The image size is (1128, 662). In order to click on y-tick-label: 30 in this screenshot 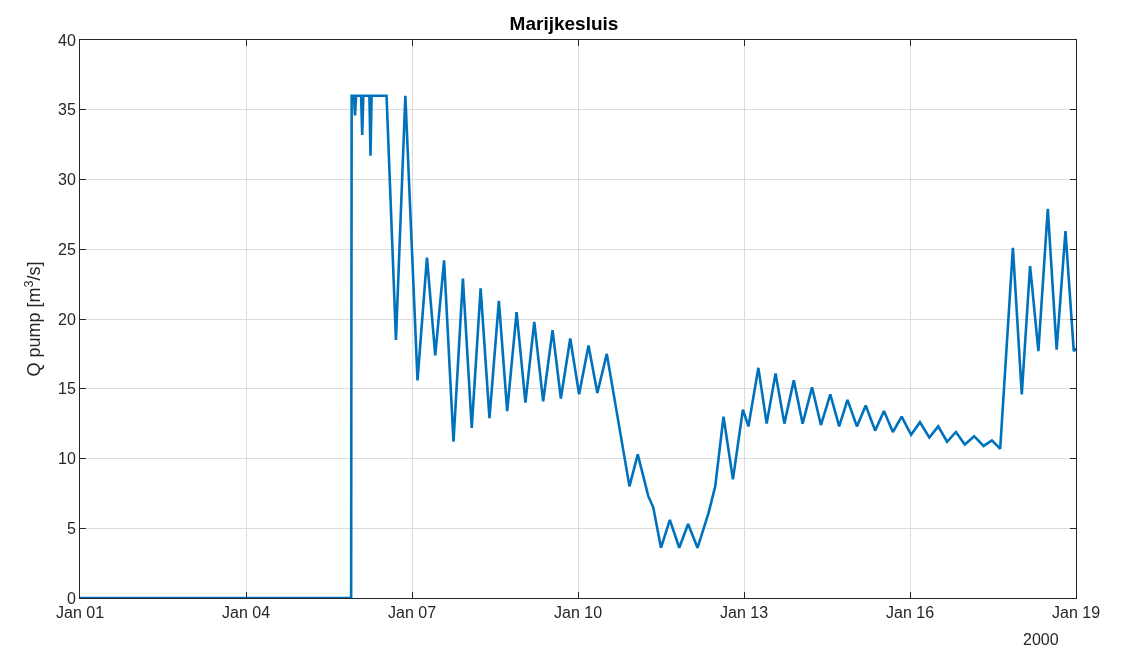, I will do `click(67, 180)`.